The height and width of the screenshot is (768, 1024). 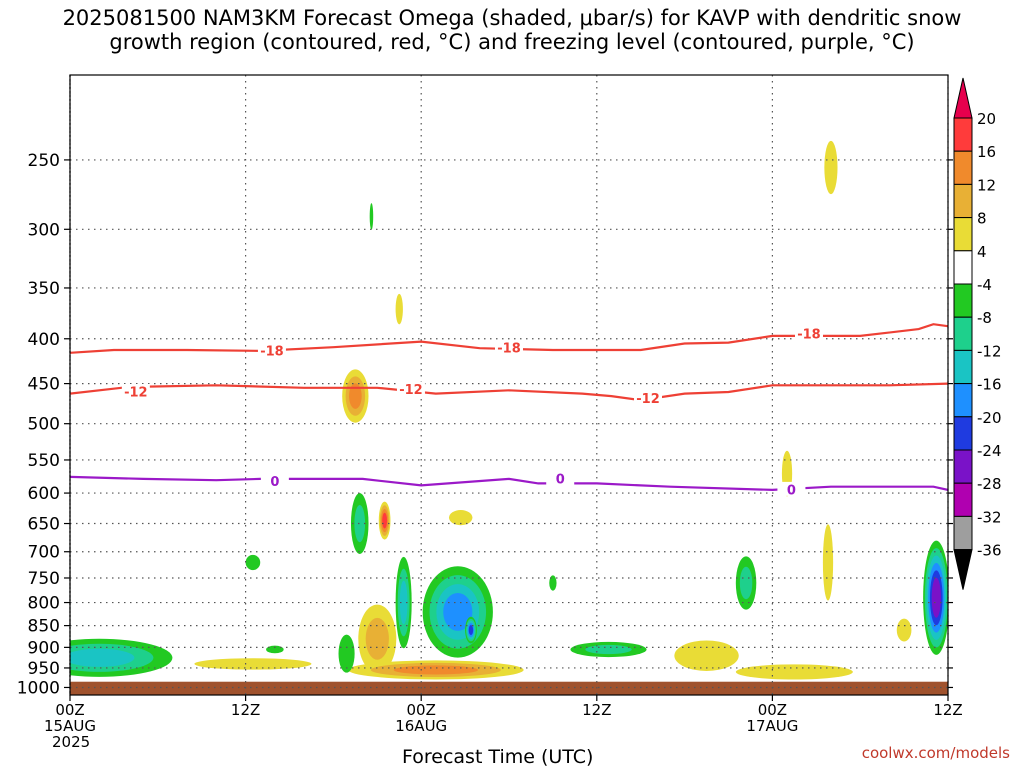 I want to click on y-tick-label-300: 300, so click(x=44, y=230).